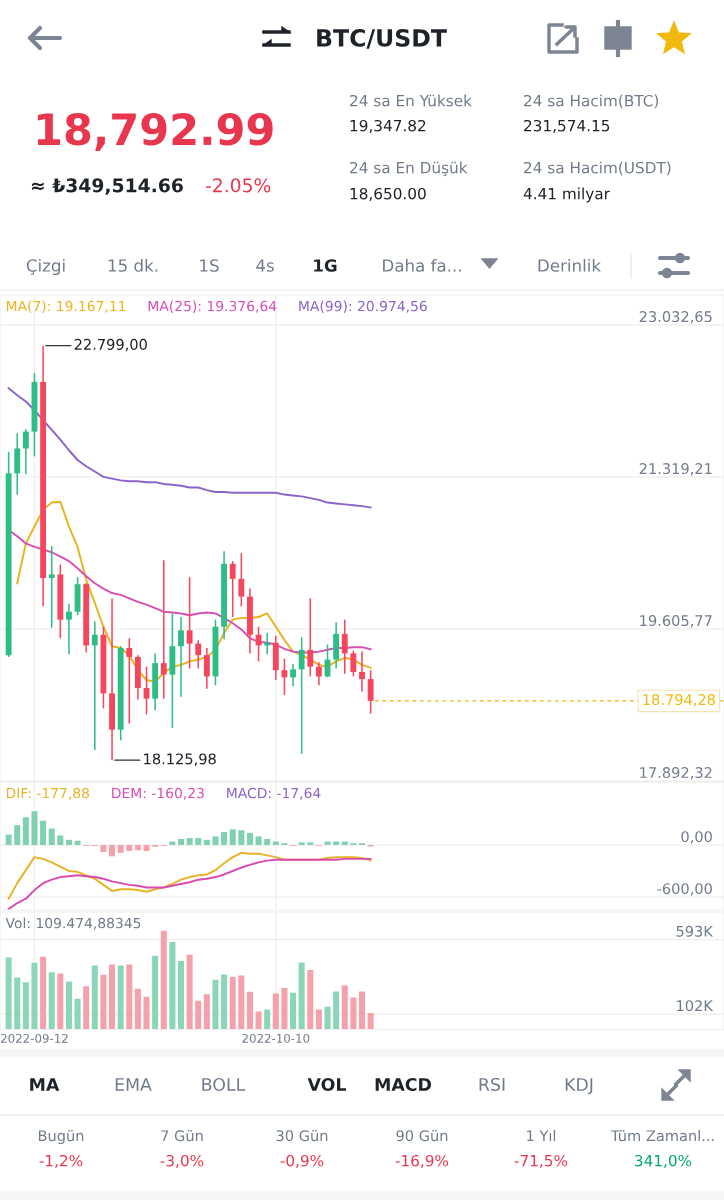  I want to click on text: KDJ, so click(579, 1086).